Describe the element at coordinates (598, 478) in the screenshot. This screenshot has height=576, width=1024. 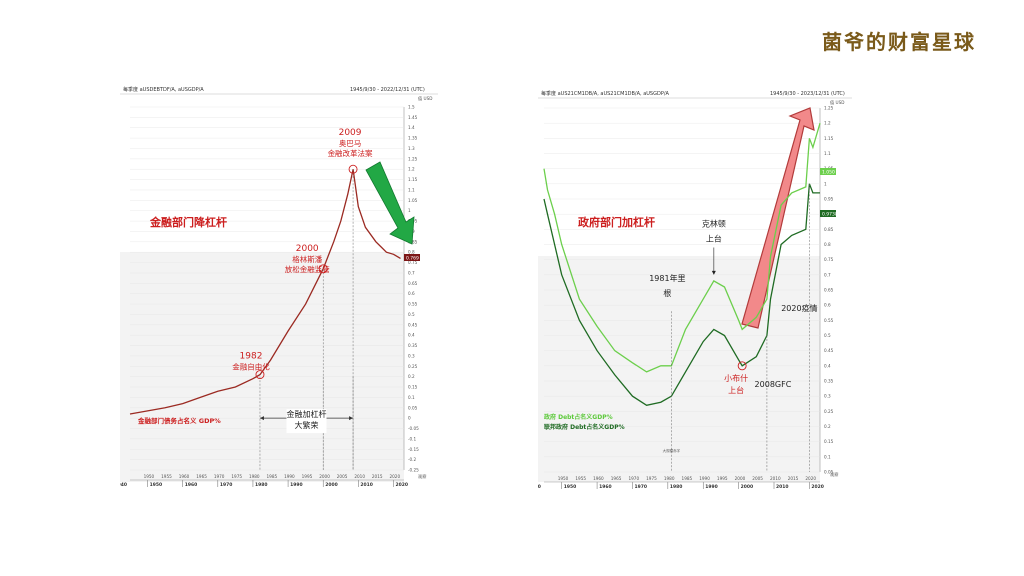
I see `x-tick-label: 1960` at that location.